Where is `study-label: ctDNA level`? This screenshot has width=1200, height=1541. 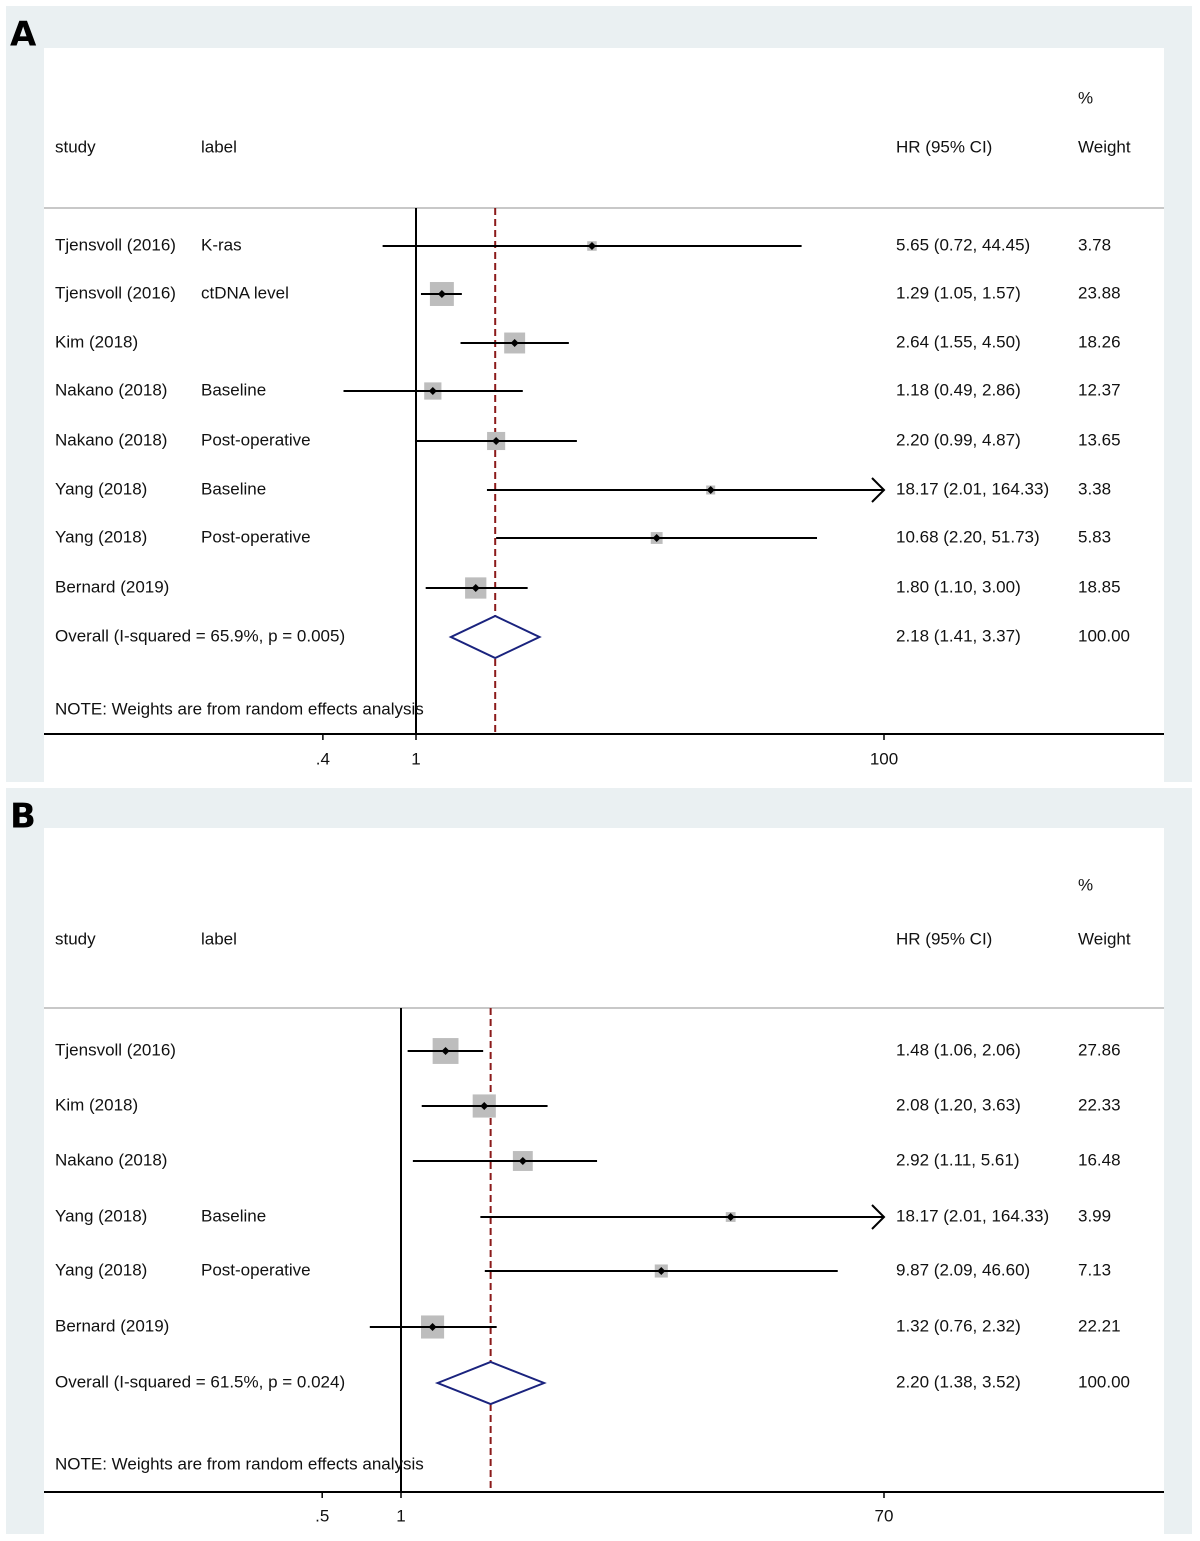
study-label: ctDNA level is located at coordinates (245, 292).